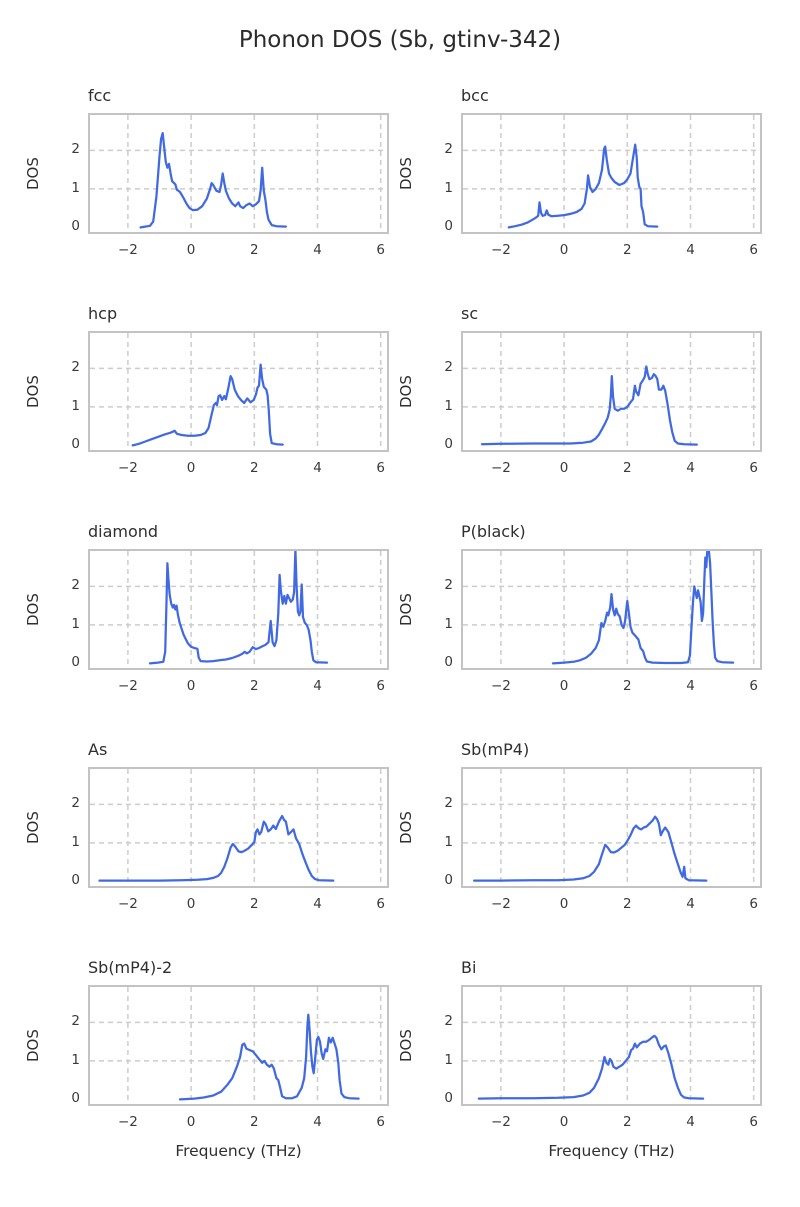 This screenshot has height=1207, width=800. I want to click on subplot-fcc: fcc DOS 0 1 2 −2 0 2 4 6, so click(200, 189).